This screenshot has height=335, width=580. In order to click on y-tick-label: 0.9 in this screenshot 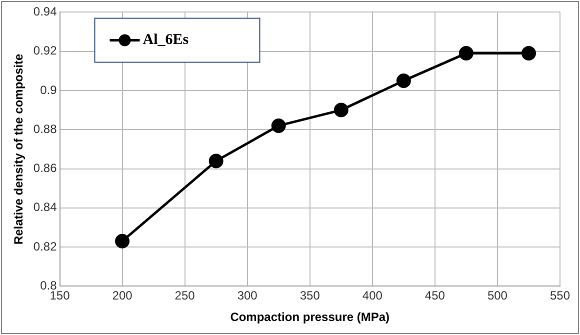, I will do `click(49, 89)`.